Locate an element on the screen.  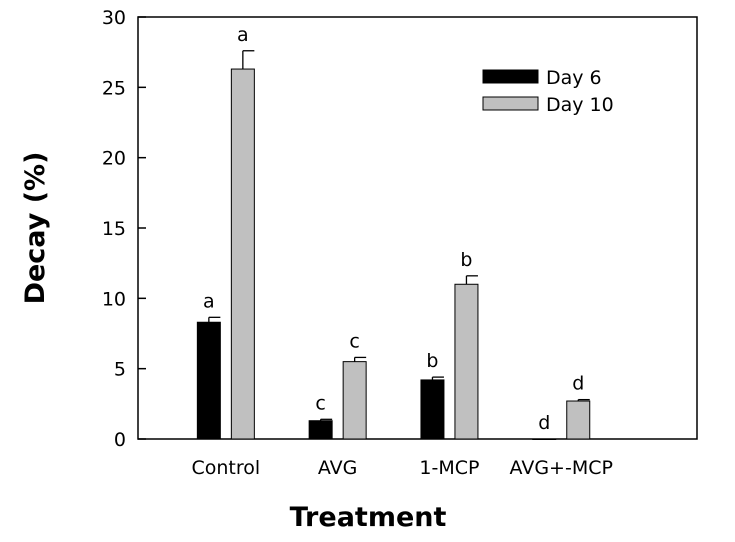
legend-label-day-10: Day 10 is located at coordinates (580, 105).